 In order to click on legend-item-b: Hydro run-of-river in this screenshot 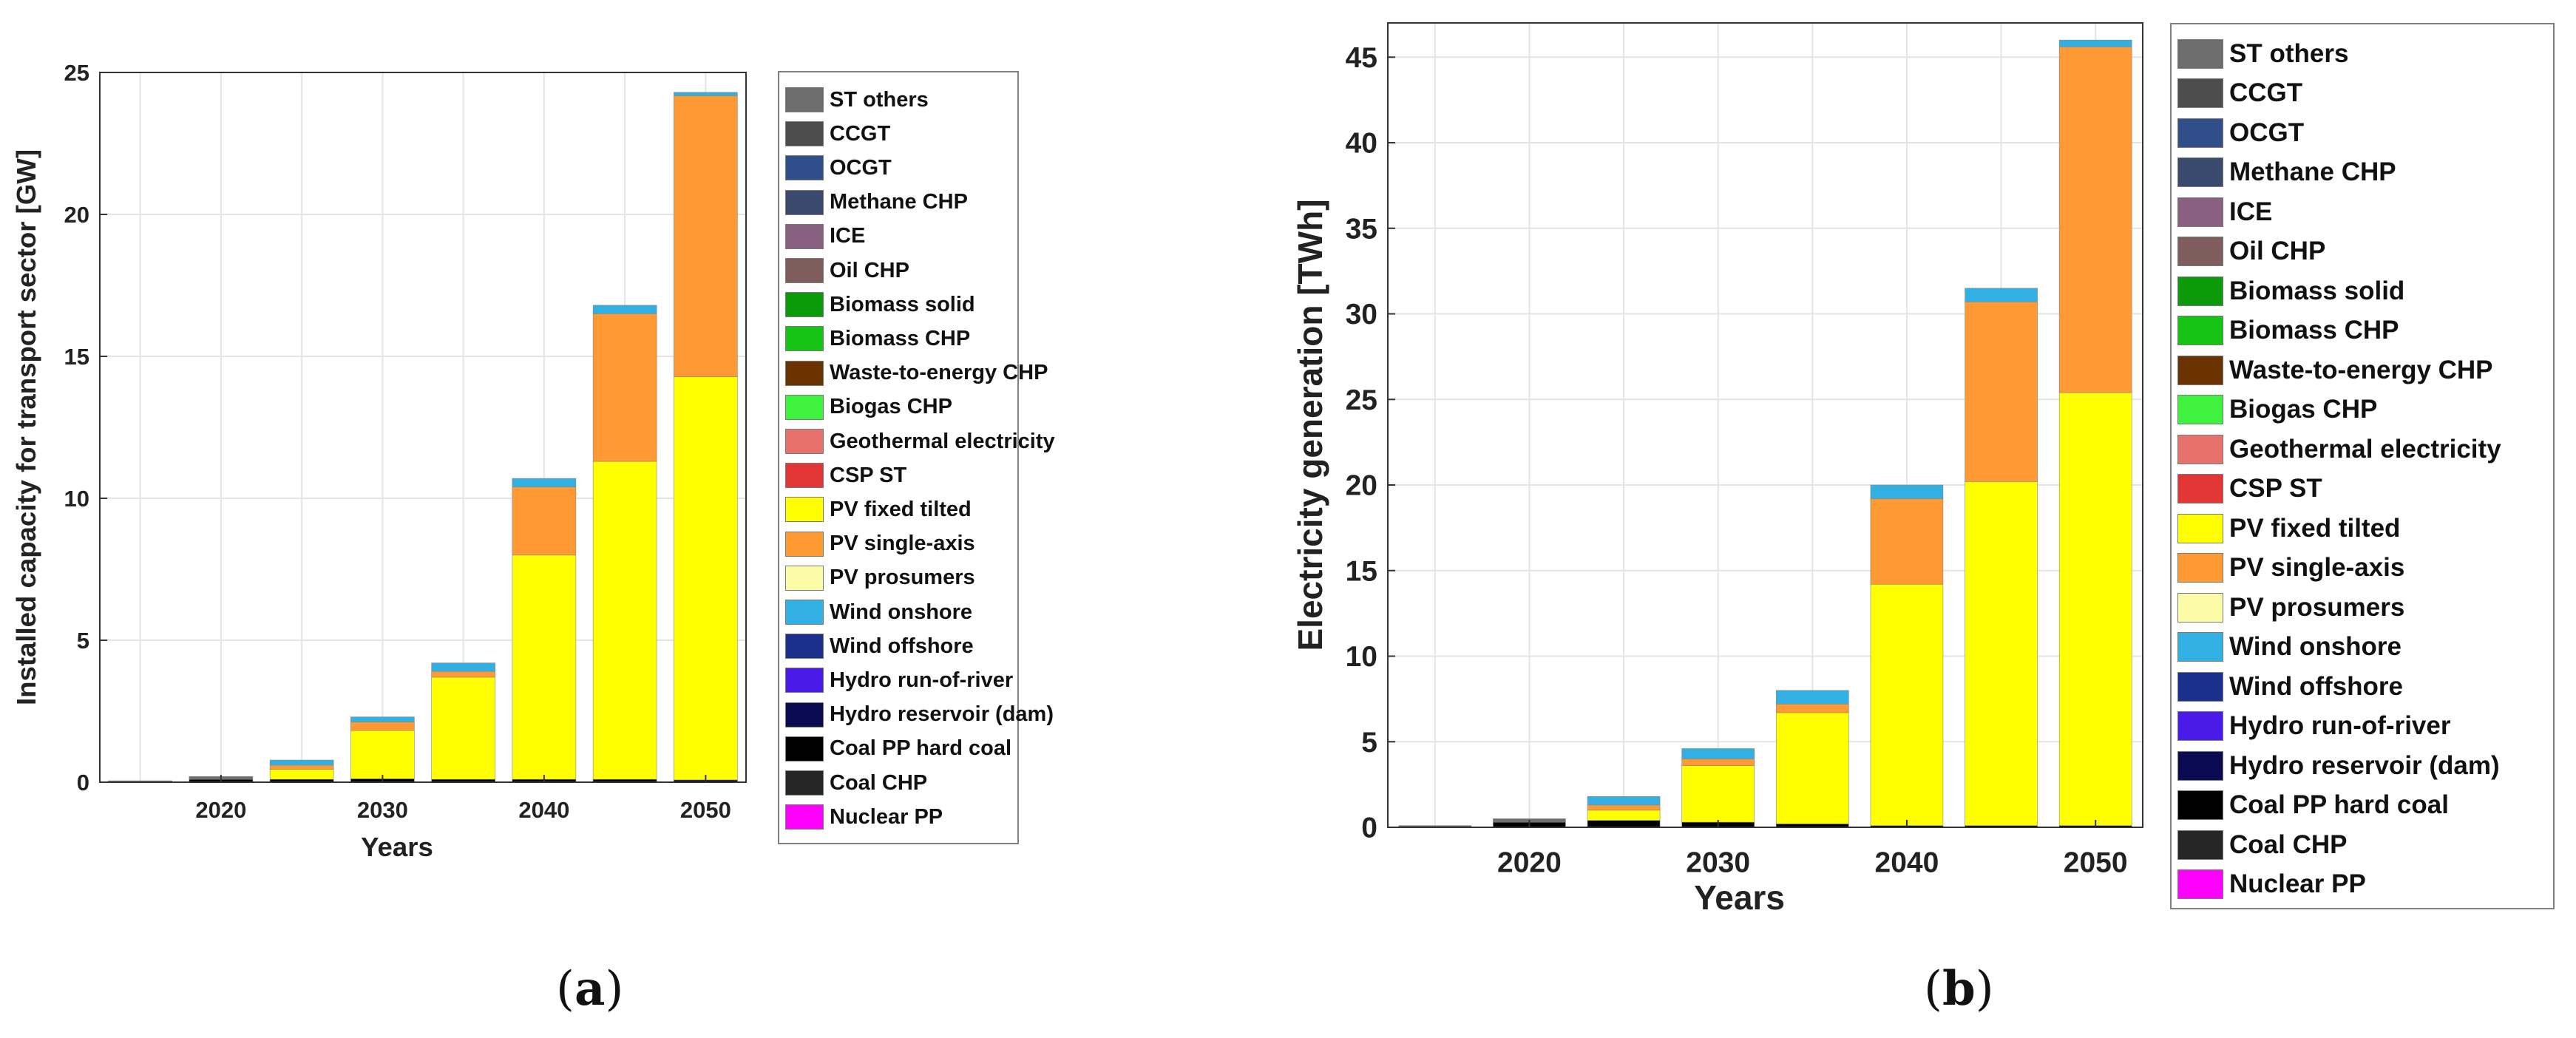, I will do `click(2313, 727)`.